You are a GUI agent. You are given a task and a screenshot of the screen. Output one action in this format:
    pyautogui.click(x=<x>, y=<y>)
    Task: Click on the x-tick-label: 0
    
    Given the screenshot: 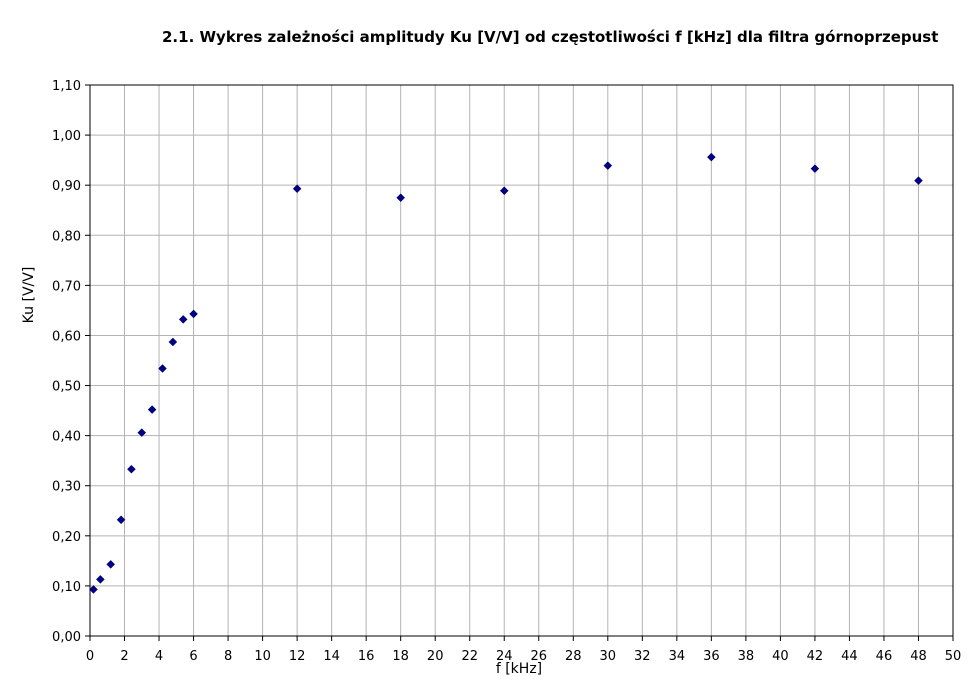 What is the action you would take?
    pyautogui.click(x=90, y=656)
    